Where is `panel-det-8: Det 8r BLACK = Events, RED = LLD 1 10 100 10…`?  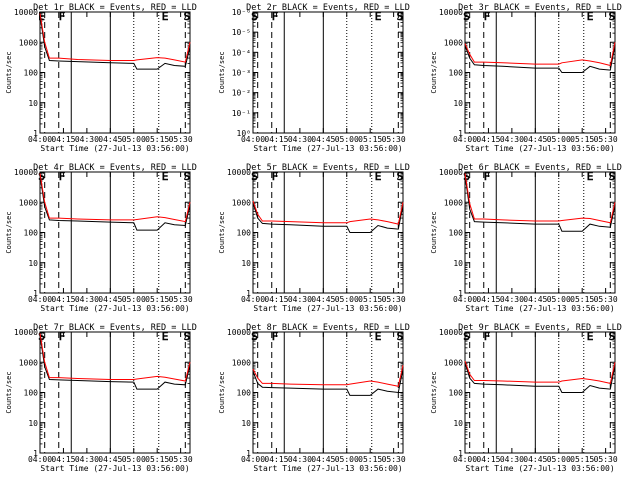 panel-det-8: Det 8r BLACK = Events, RED = LLD 1 10 100 10… is located at coordinates (314, 398).